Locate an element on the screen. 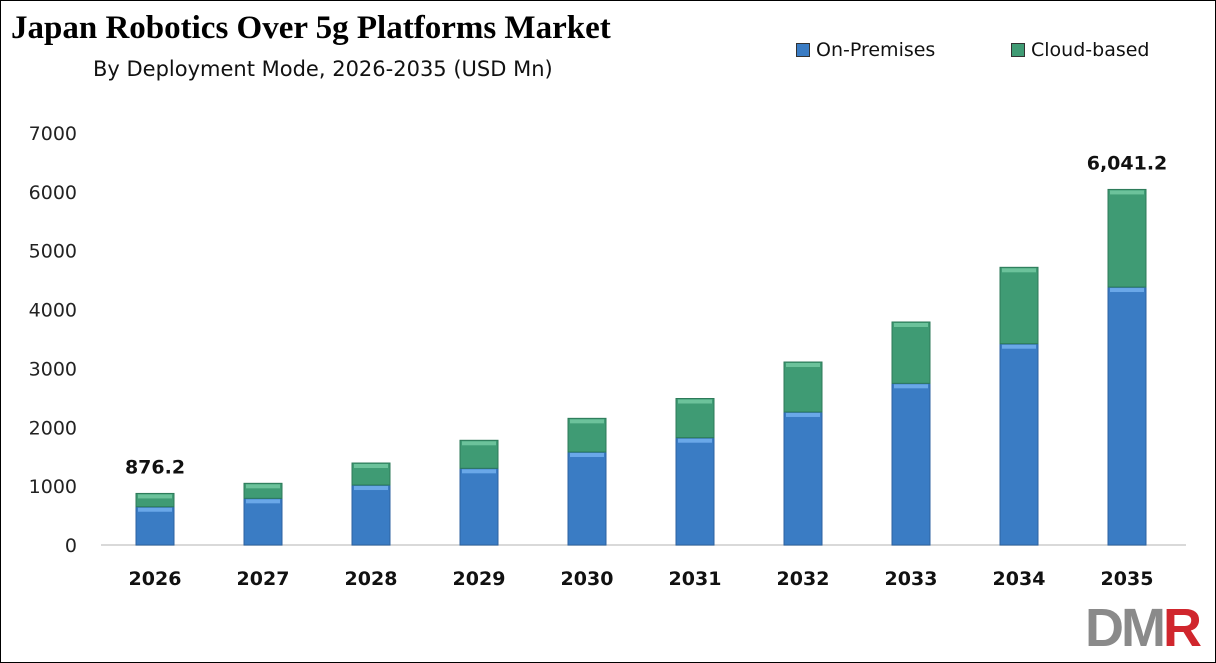 The height and width of the screenshot is (663, 1216). x-tick-label: 2027 is located at coordinates (263, 579).